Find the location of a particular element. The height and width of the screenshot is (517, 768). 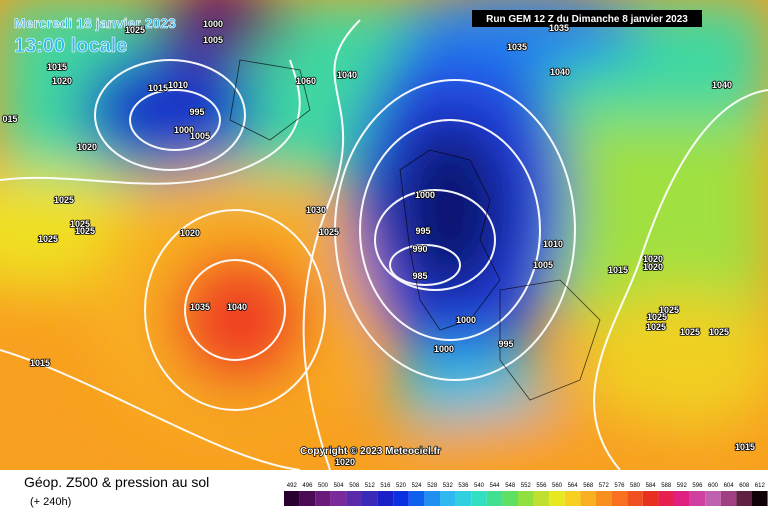

run-box is located at coordinates (587, 18).